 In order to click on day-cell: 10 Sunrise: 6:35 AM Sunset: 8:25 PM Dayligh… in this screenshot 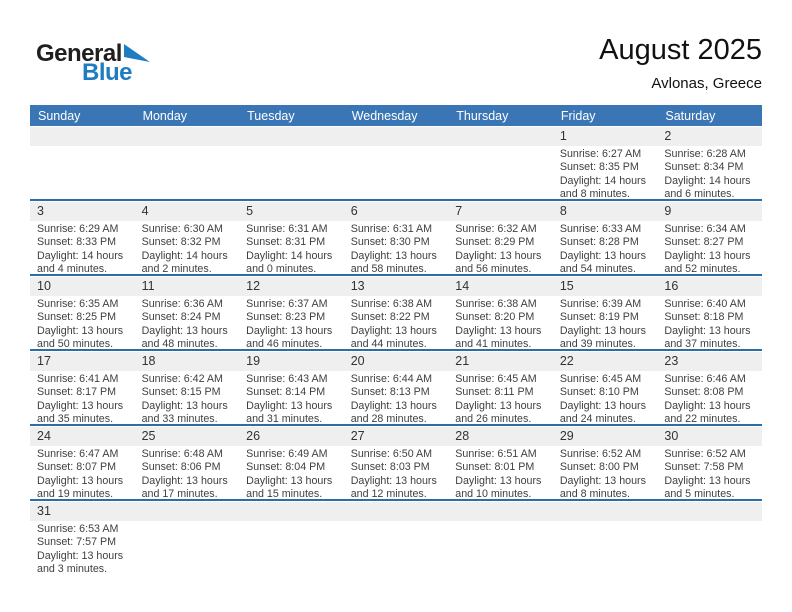, I will do `click(82, 312)`.